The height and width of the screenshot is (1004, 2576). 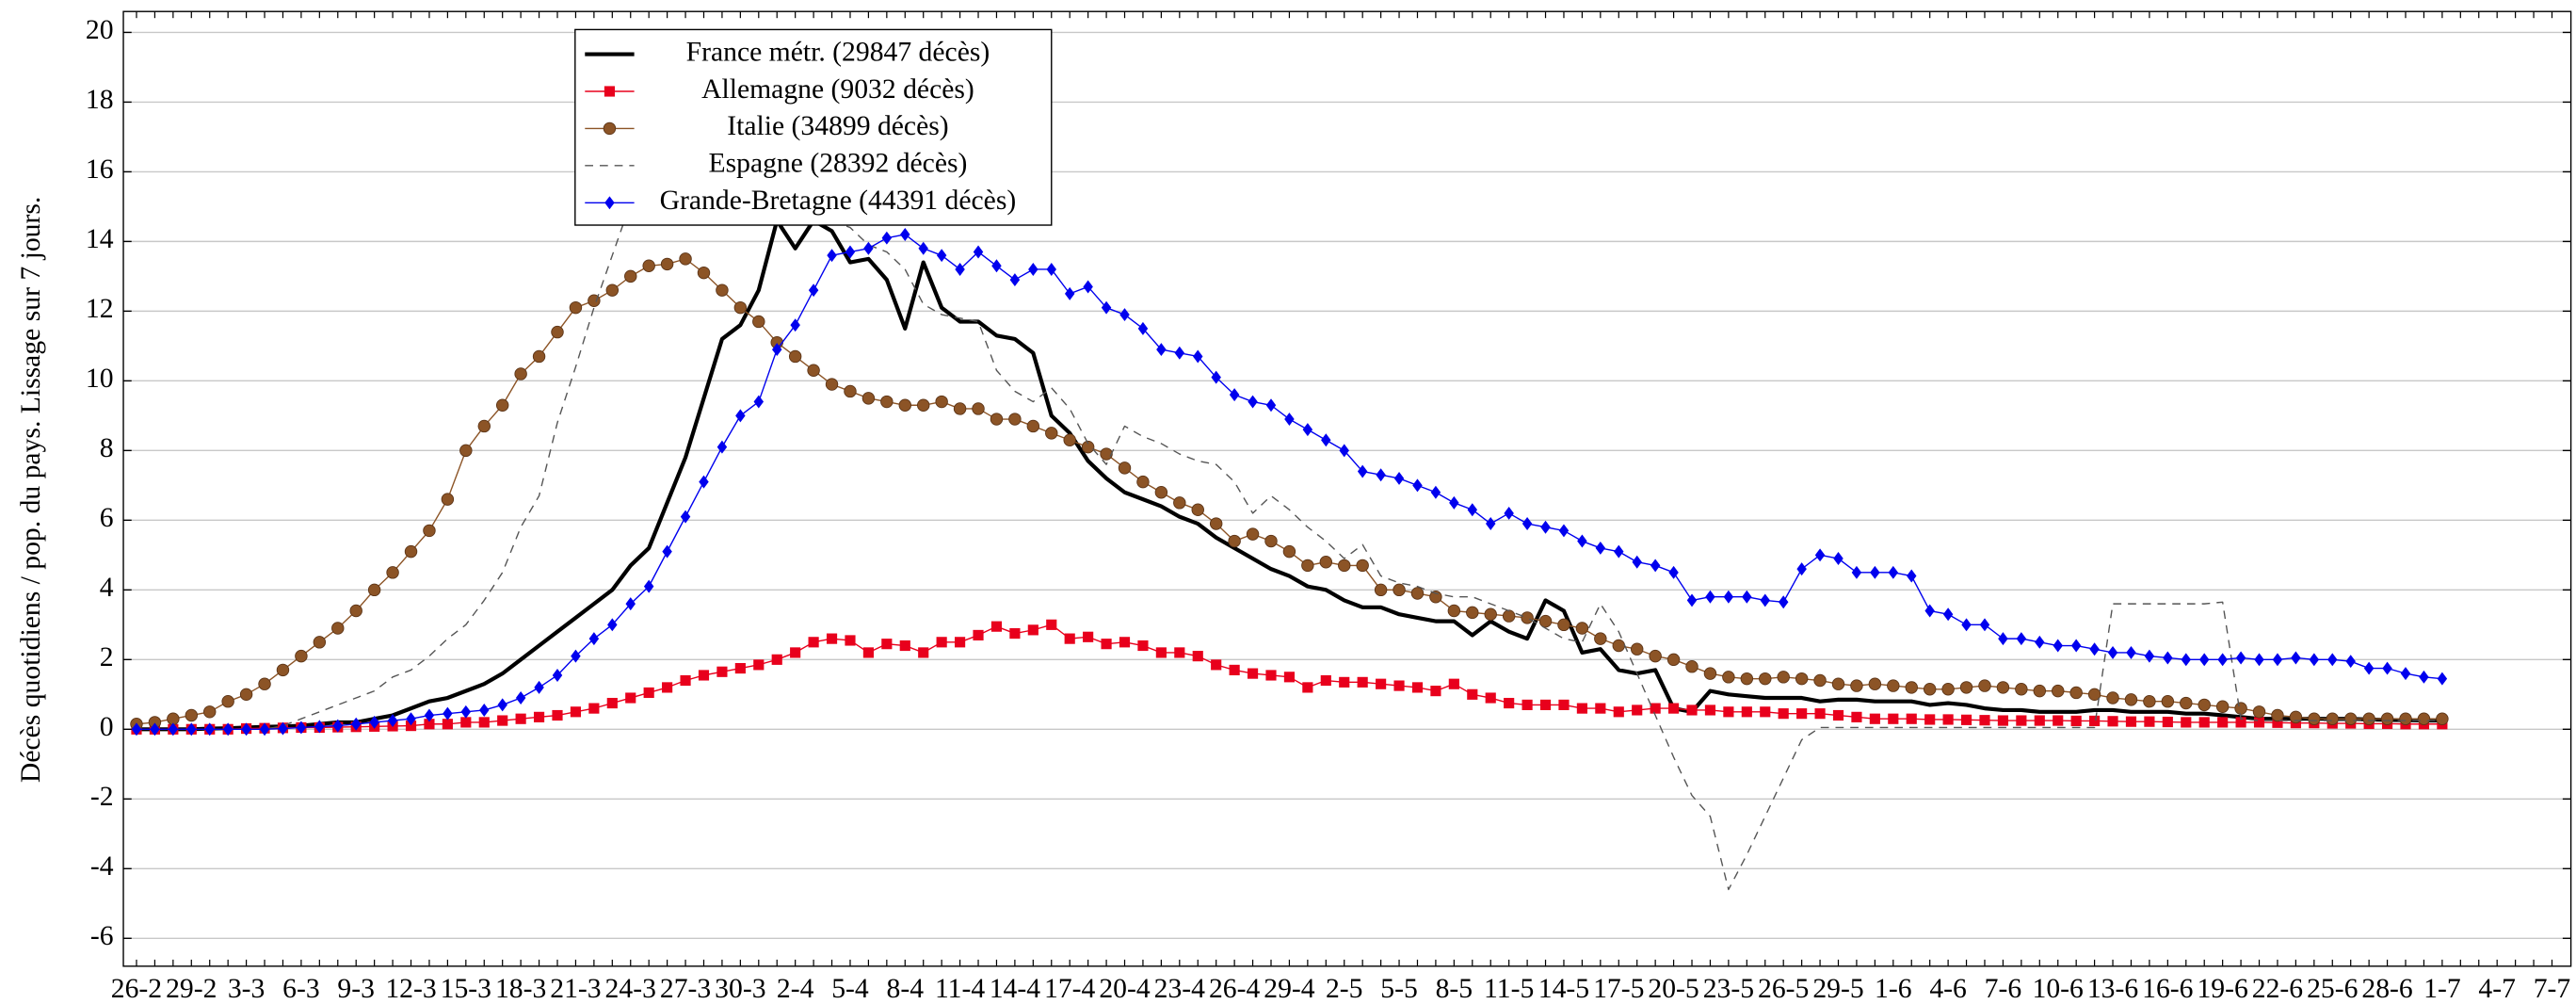 I want to click on x-tick-label: 2-5, so click(x=1344, y=989).